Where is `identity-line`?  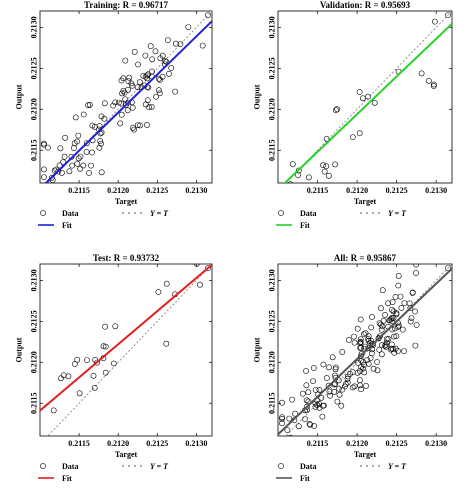 identity-line is located at coordinates (368, 350).